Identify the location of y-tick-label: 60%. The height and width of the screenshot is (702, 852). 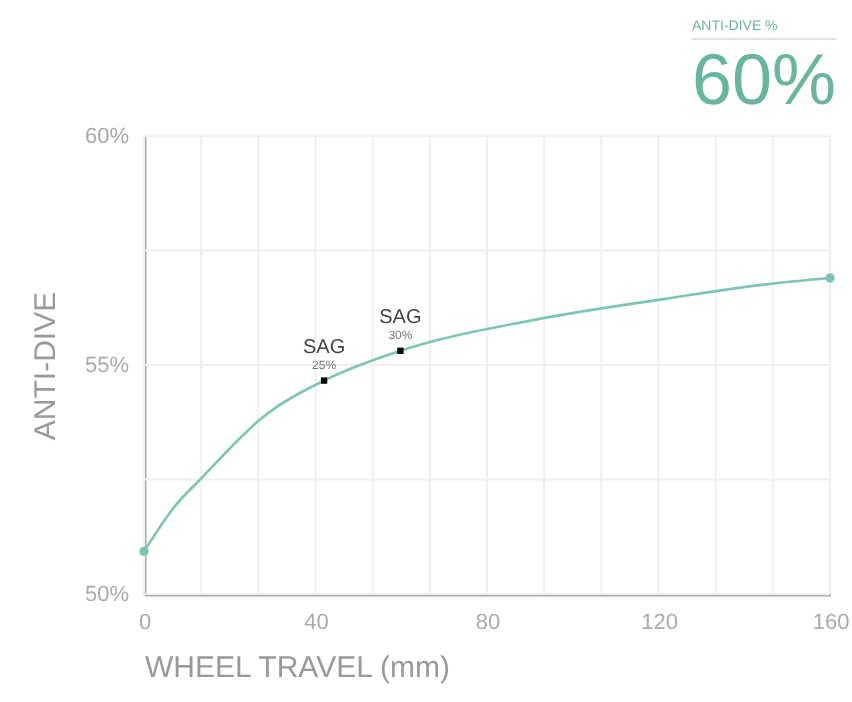
(107, 137).